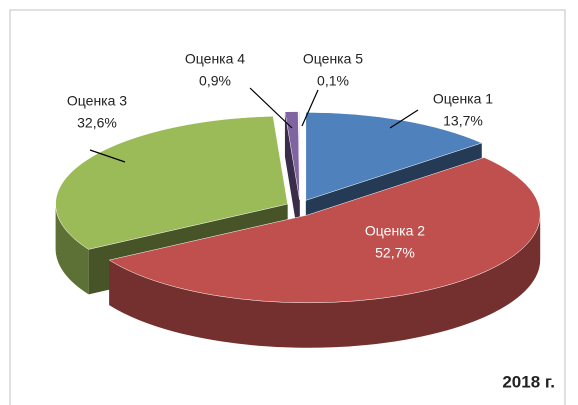  What do you see at coordinates (333, 59) in the screenshot?
I see `slice-label: Оценка 5` at bounding box center [333, 59].